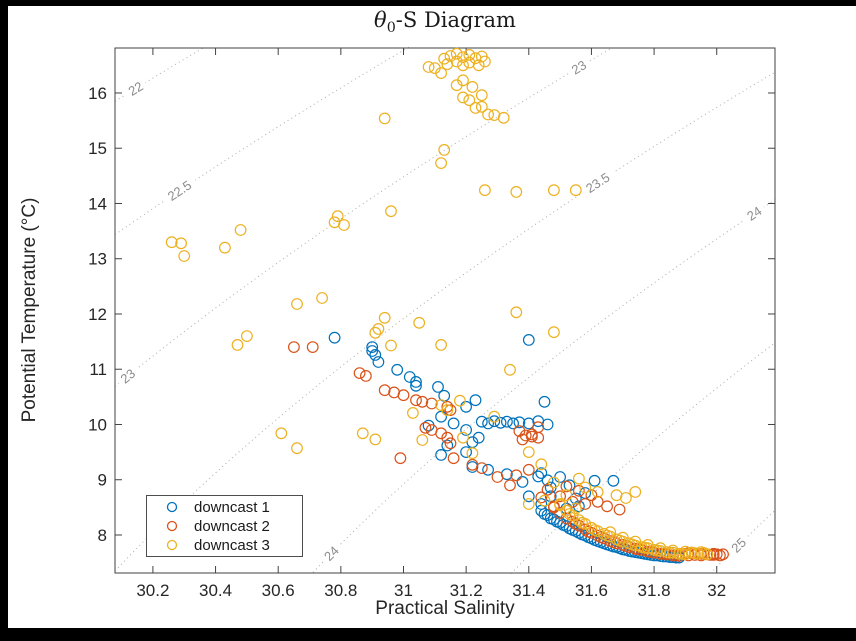 The width and height of the screenshot is (856, 641). I want to click on isopycnal-line-22.5, so click(262, 141).